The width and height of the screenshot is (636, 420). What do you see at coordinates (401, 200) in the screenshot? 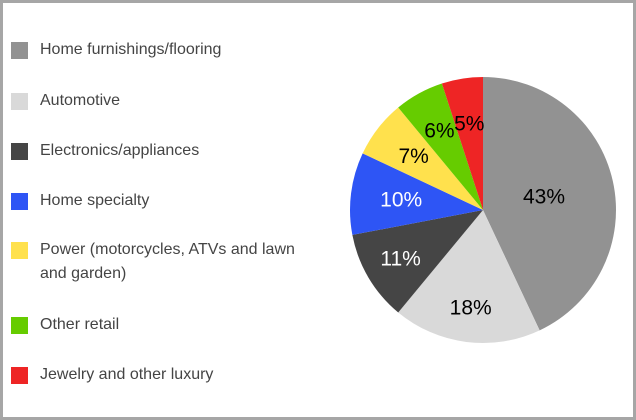
I see `slice-value-label: 10%` at bounding box center [401, 200].